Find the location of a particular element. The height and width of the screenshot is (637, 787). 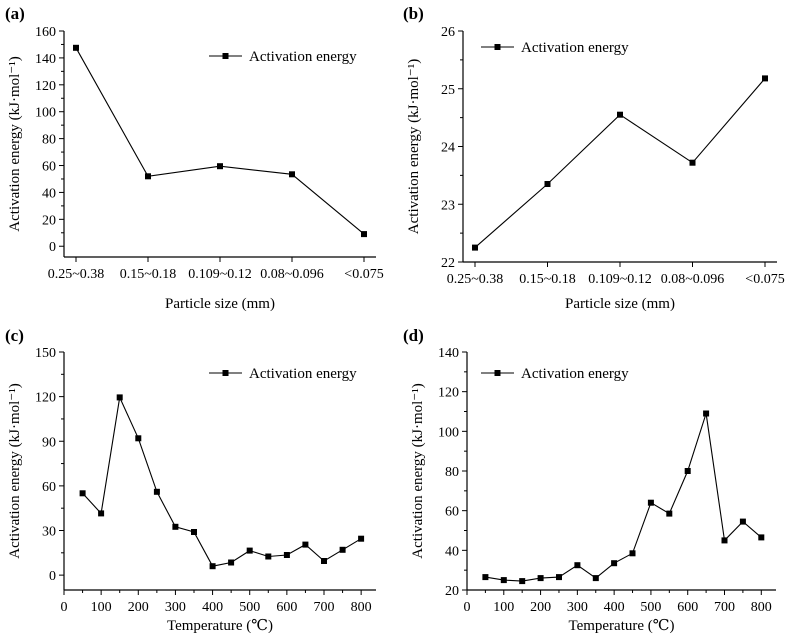

x-tick-label: 400 is located at coordinates (212, 607).